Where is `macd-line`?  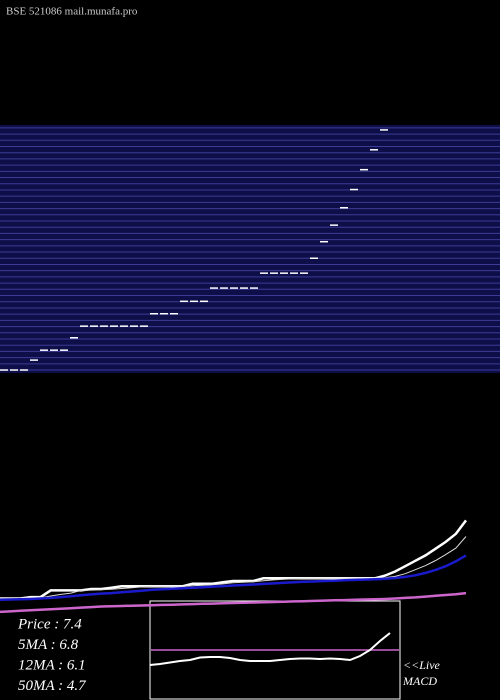
macd-line is located at coordinates (270, 649).